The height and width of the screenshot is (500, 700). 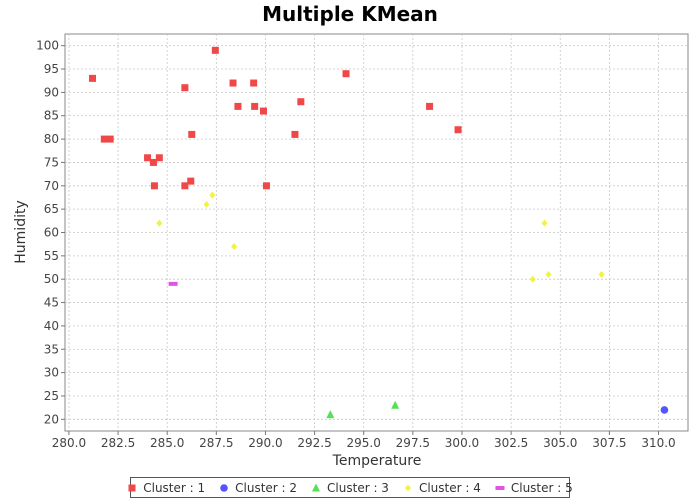 What do you see at coordinates (266, 487) in the screenshot?
I see `legend-label: Cluster : 2` at bounding box center [266, 487].